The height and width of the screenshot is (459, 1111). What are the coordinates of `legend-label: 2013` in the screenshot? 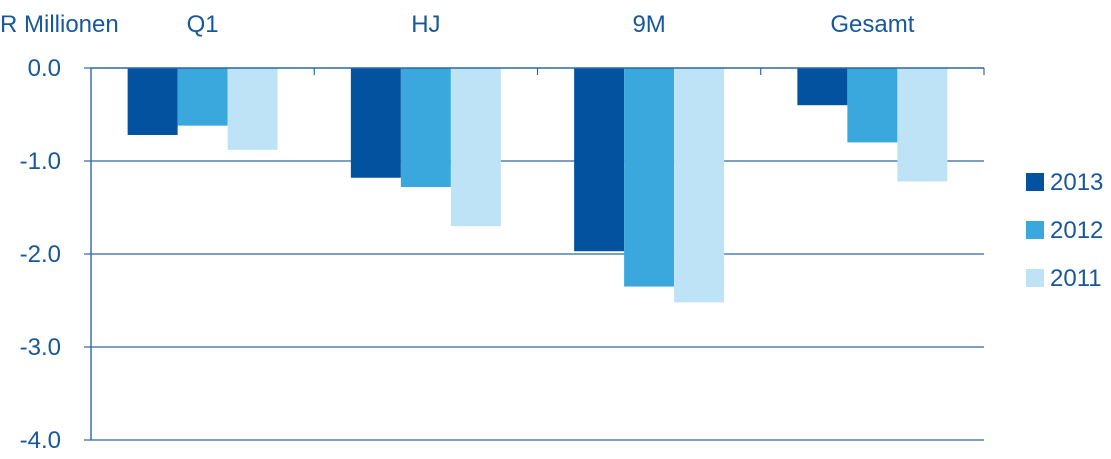 It's located at (1076, 182).